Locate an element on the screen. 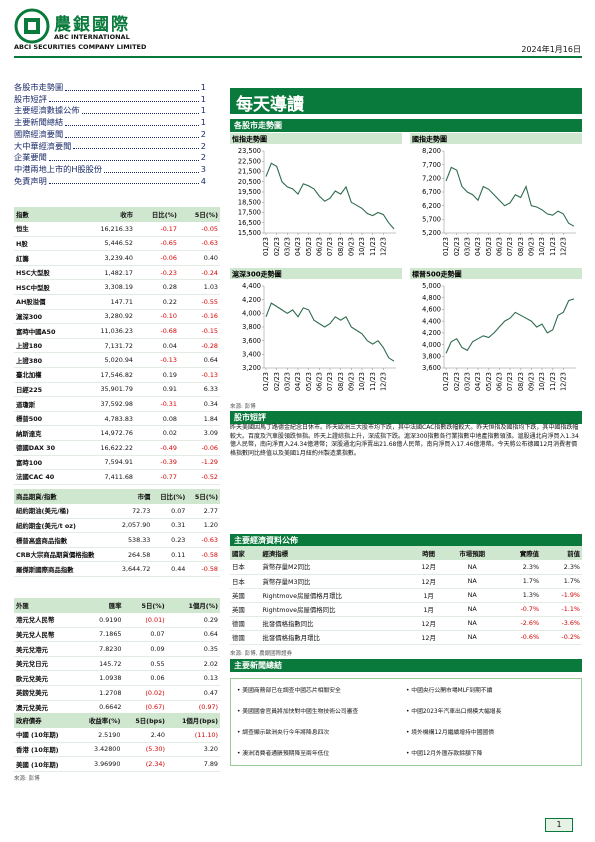  row: 上證380 5,020.94 -0.13 0.64 is located at coordinates (117, 360).